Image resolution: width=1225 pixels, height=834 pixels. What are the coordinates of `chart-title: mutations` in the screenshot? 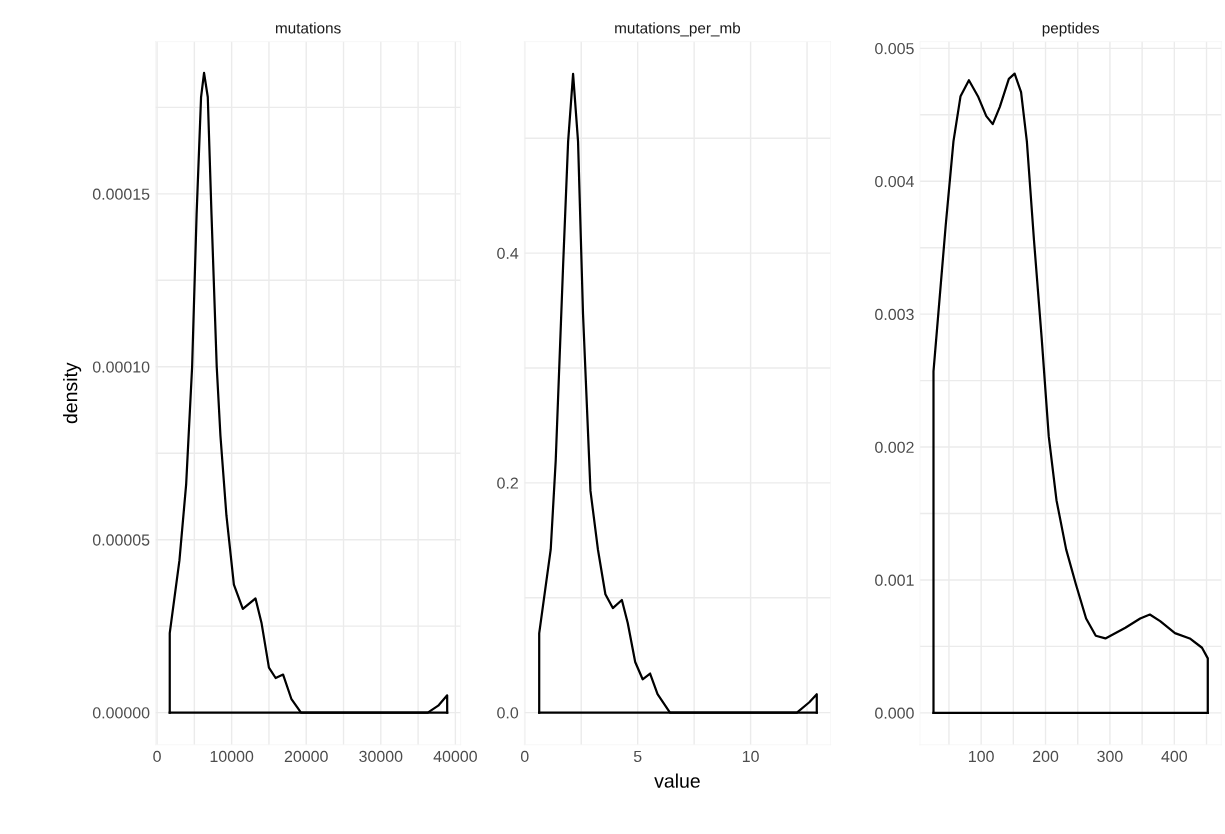 It's located at (308, 28).